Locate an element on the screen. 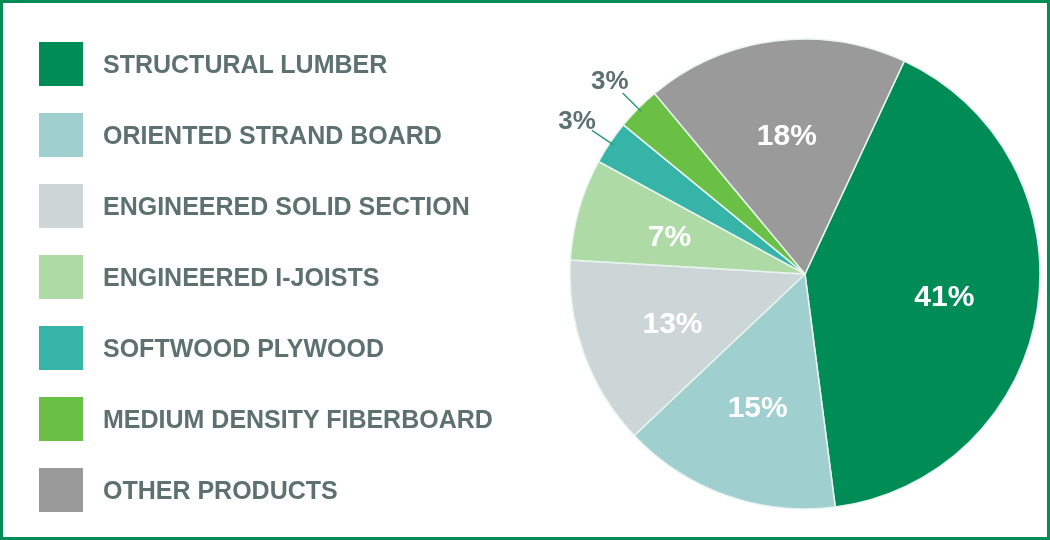 Image resolution: width=1050 pixels, height=540 pixels. legend-label: SOFTWOOD PLYWOOD is located at coordinates (244, 348).